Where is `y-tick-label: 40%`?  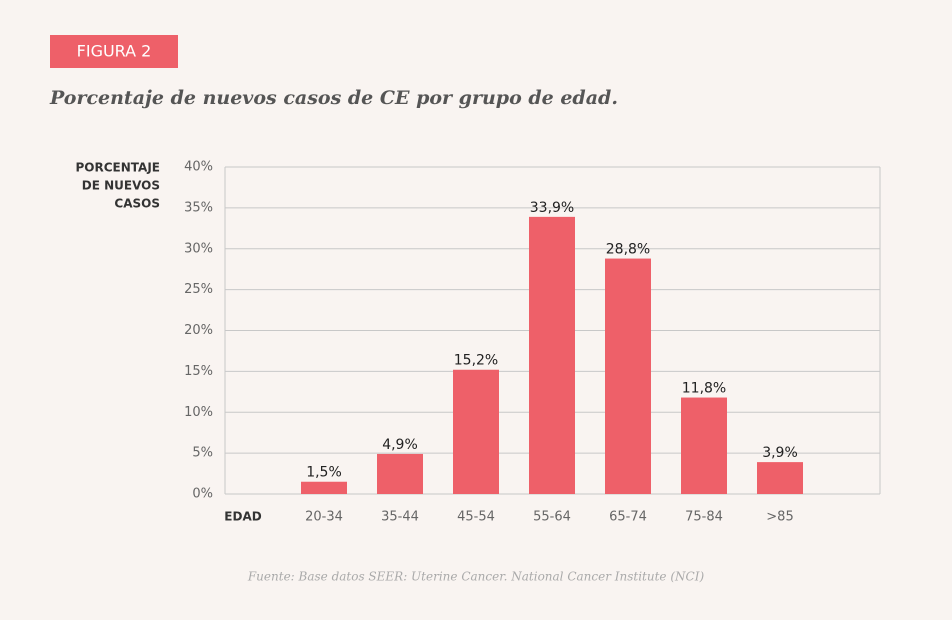
y-tick-label: 40% is located at coordinates (198, 167).